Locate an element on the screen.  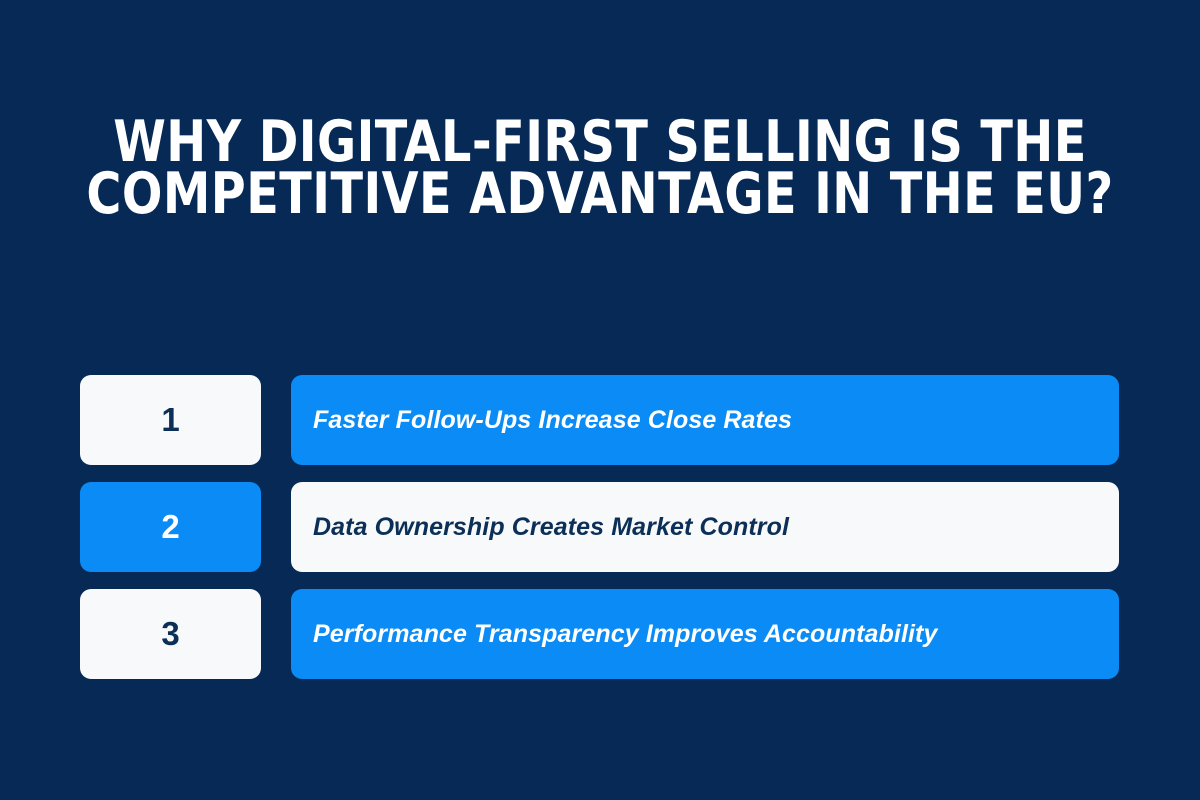
list-item-bar: Data Ownership Creates Market Control is located at coordinates (705, 527).